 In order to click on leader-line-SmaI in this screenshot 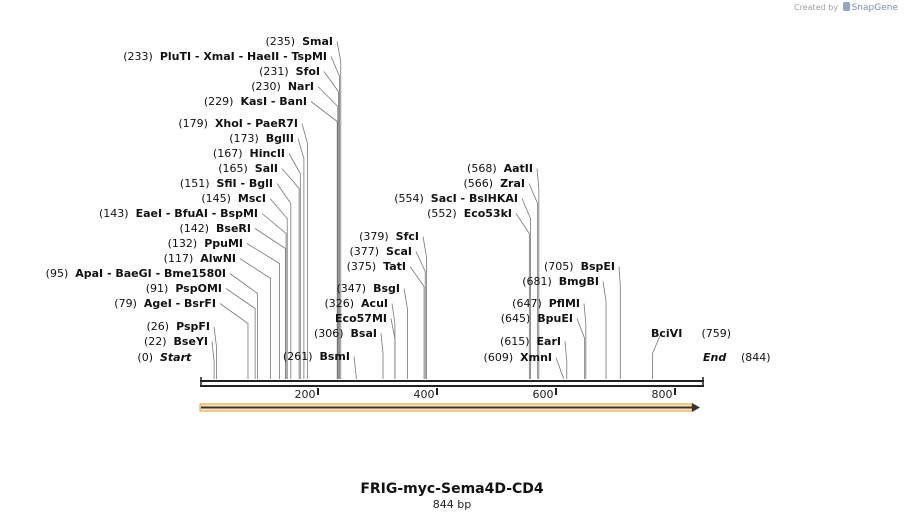, I will do `click(339, 210)`.